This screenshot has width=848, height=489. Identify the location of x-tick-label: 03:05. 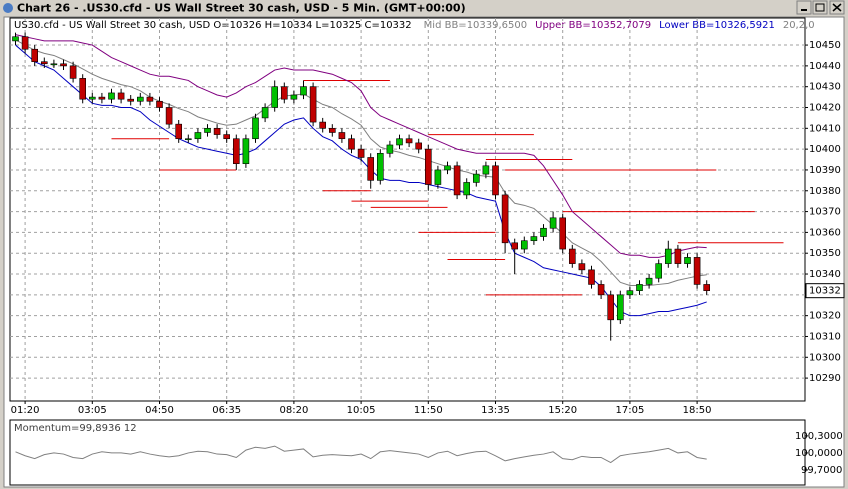
(92, 410).